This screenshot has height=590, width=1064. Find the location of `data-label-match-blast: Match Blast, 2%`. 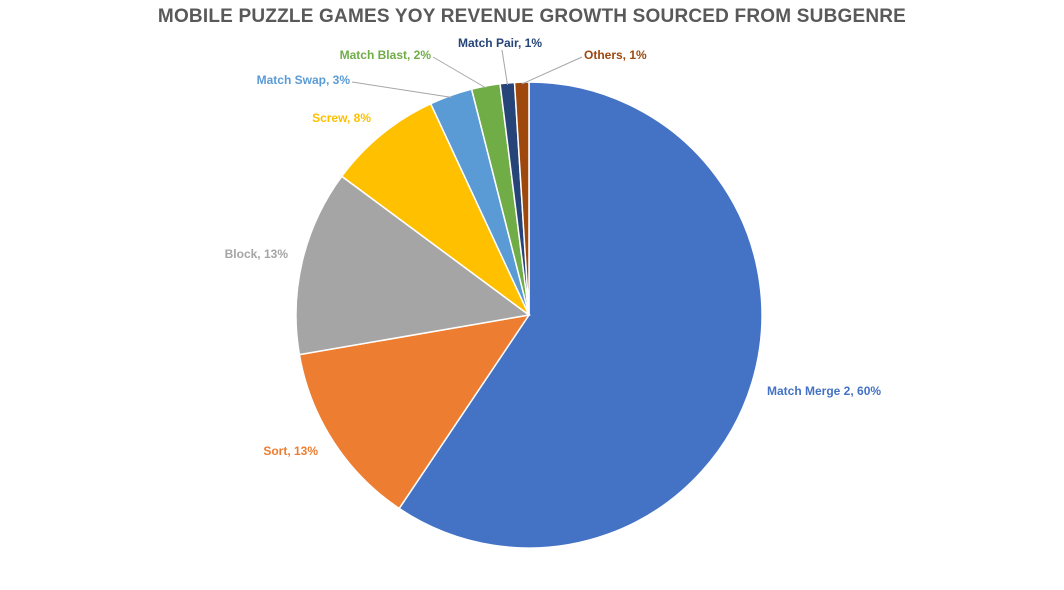

data-label-match-blast: Match Blast, 2% is located at coordinates (386, 55).